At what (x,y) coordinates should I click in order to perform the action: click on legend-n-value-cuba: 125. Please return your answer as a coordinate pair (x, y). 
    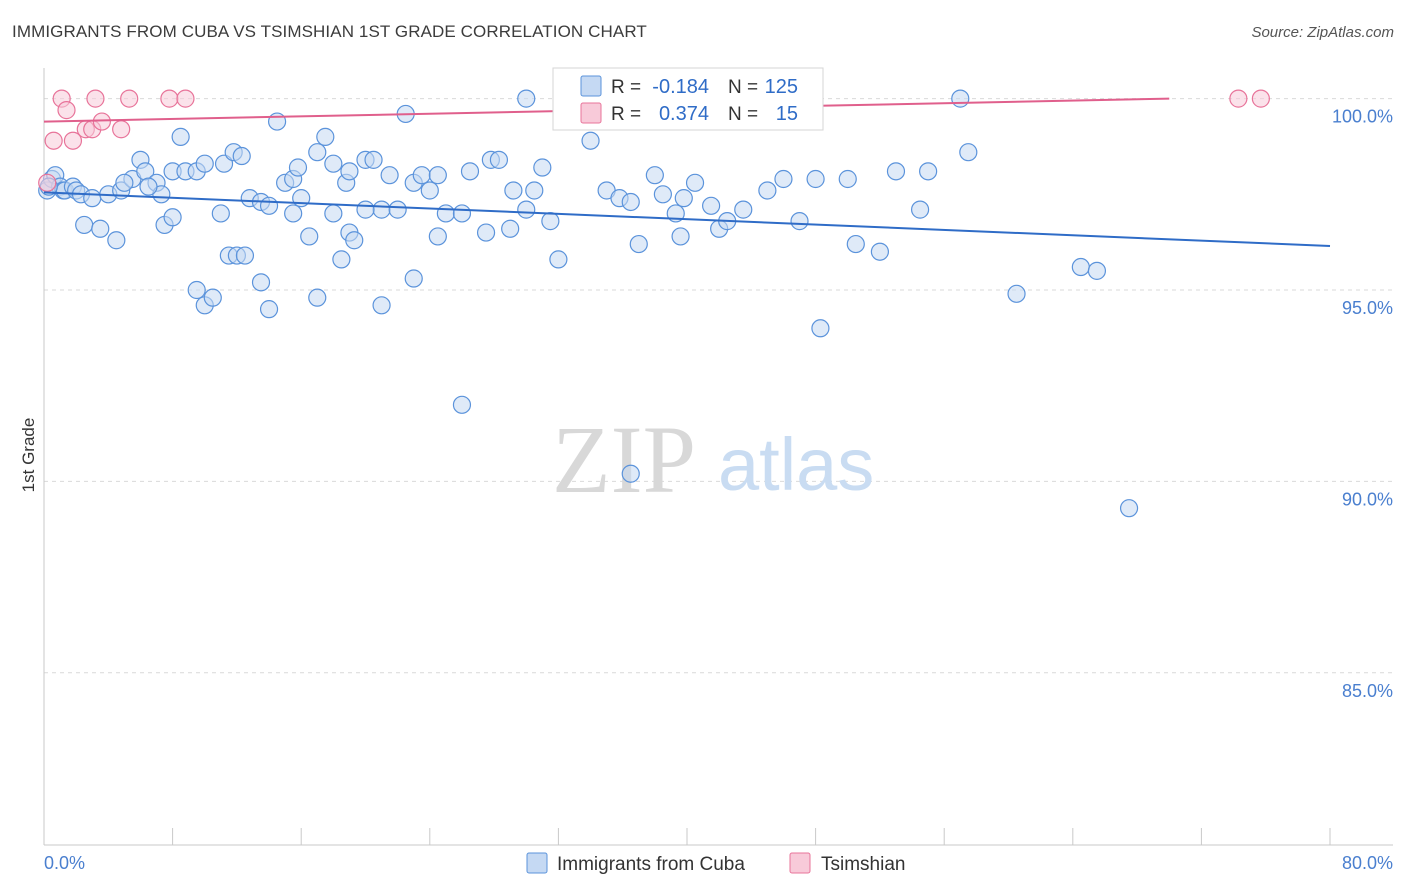
    Looking at the image, I should click on (781, 87).